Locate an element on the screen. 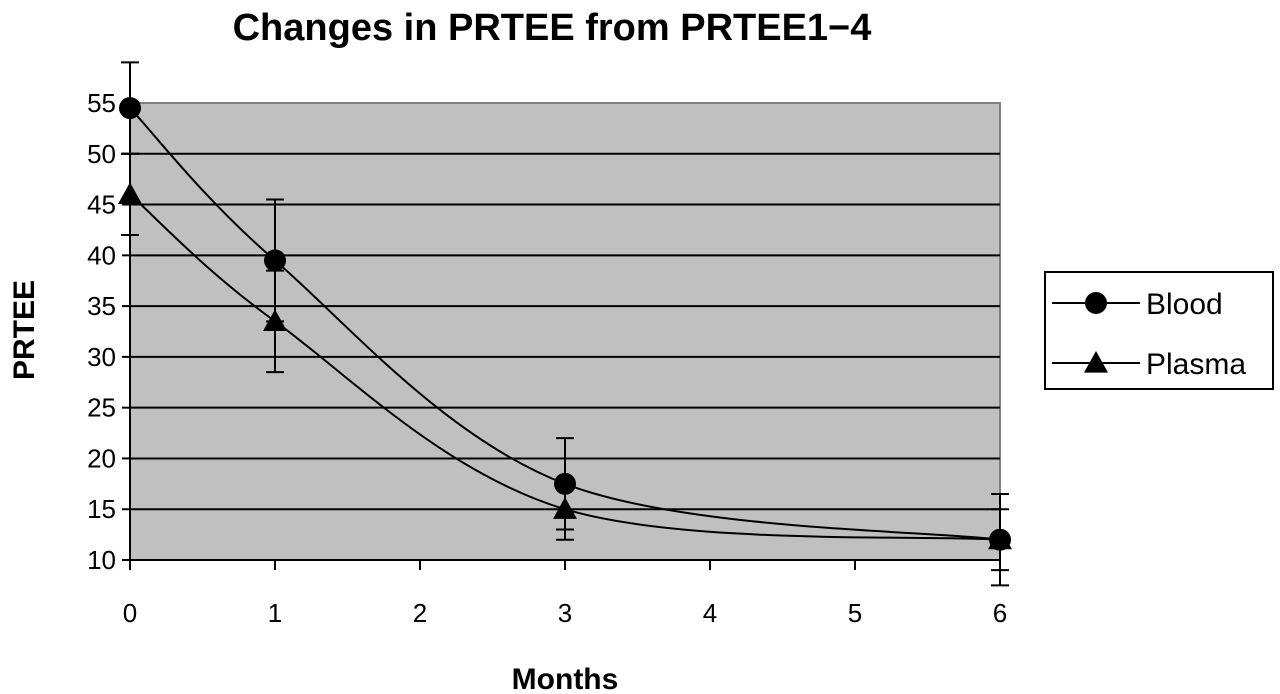 The width and height of the screenshot is (1280, 694). x-tick-label: 3 is located at coordinates (565, 613).